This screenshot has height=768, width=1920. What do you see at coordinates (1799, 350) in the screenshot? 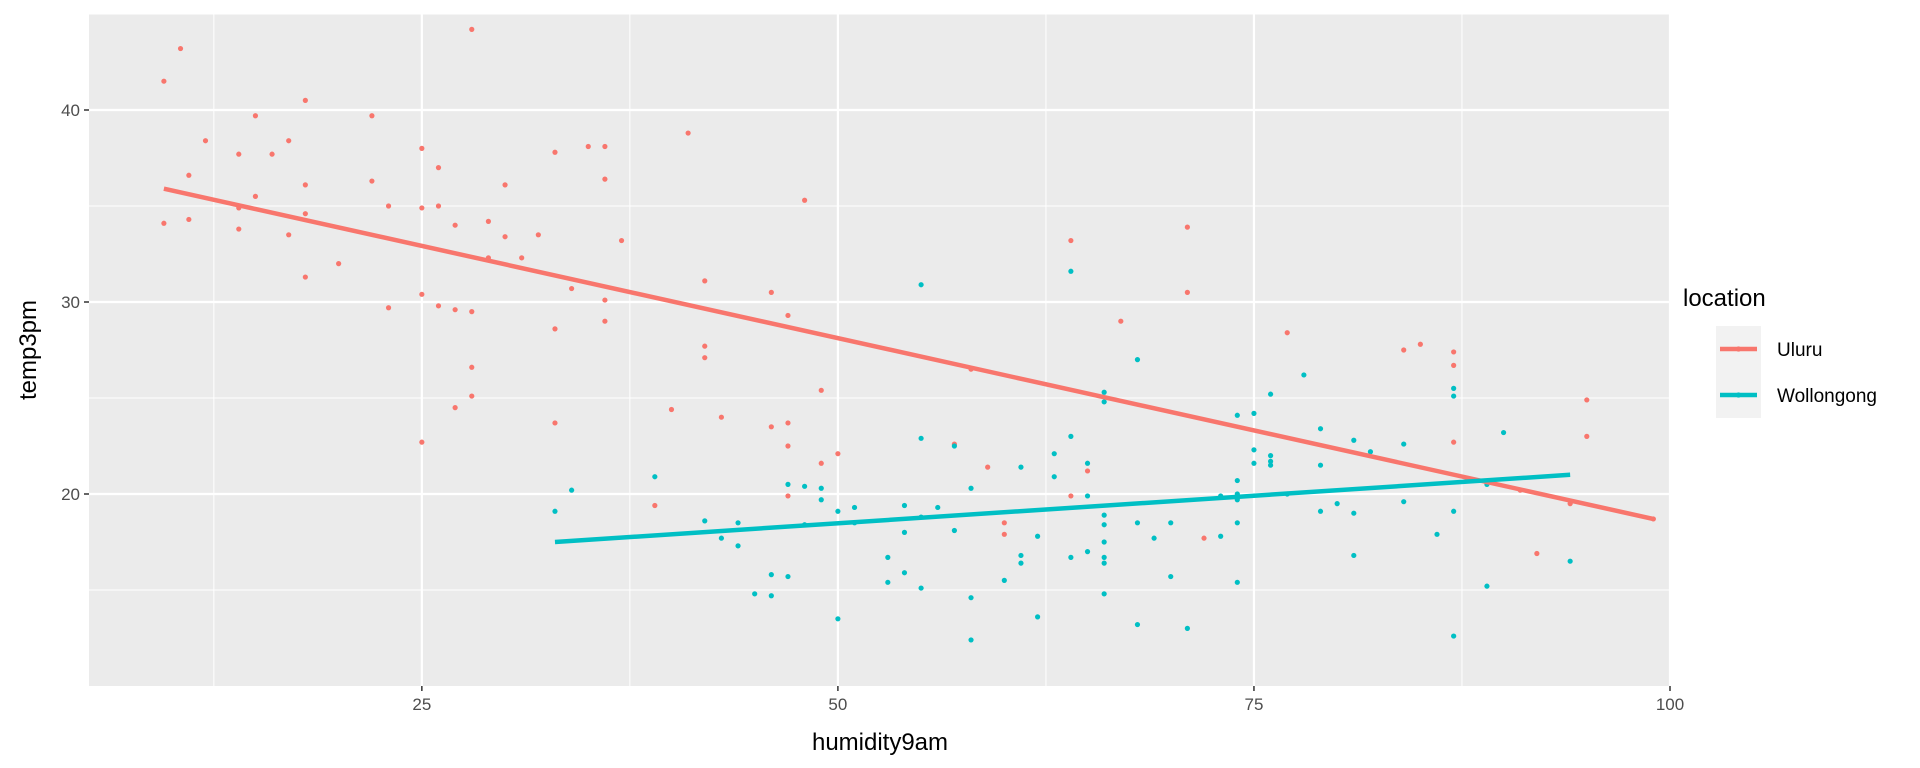
I see `legend-label-uluru: Uluru` at bounding box center [1799, 350].